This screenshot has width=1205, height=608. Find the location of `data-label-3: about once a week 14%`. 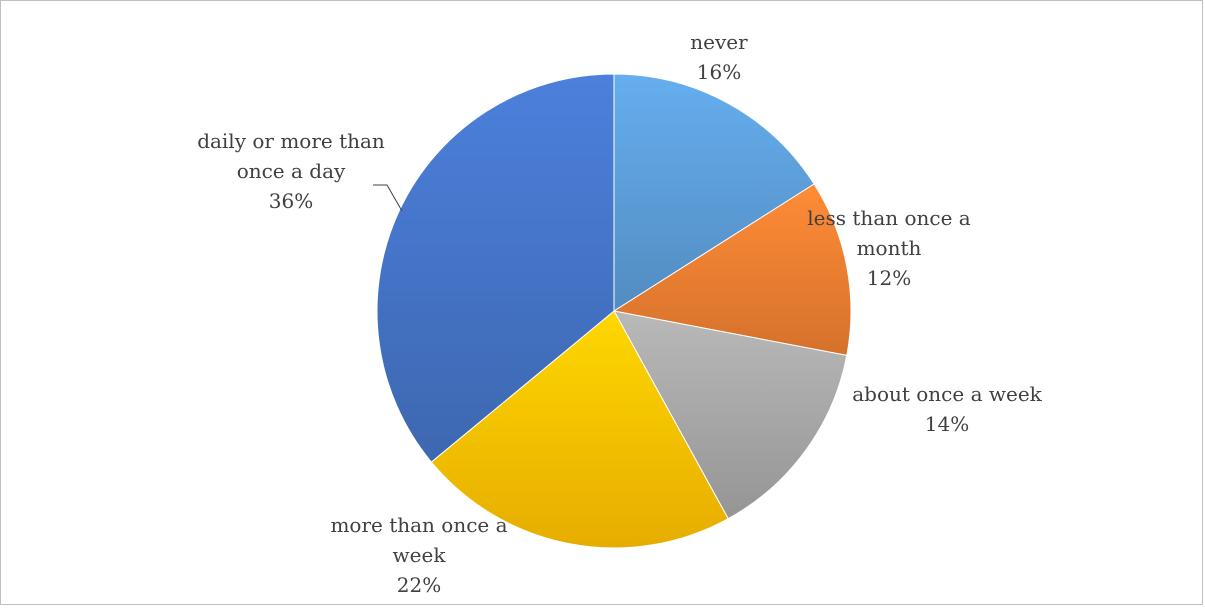

data-label-3: about once a week 14% is located at coordinates (947, 409).